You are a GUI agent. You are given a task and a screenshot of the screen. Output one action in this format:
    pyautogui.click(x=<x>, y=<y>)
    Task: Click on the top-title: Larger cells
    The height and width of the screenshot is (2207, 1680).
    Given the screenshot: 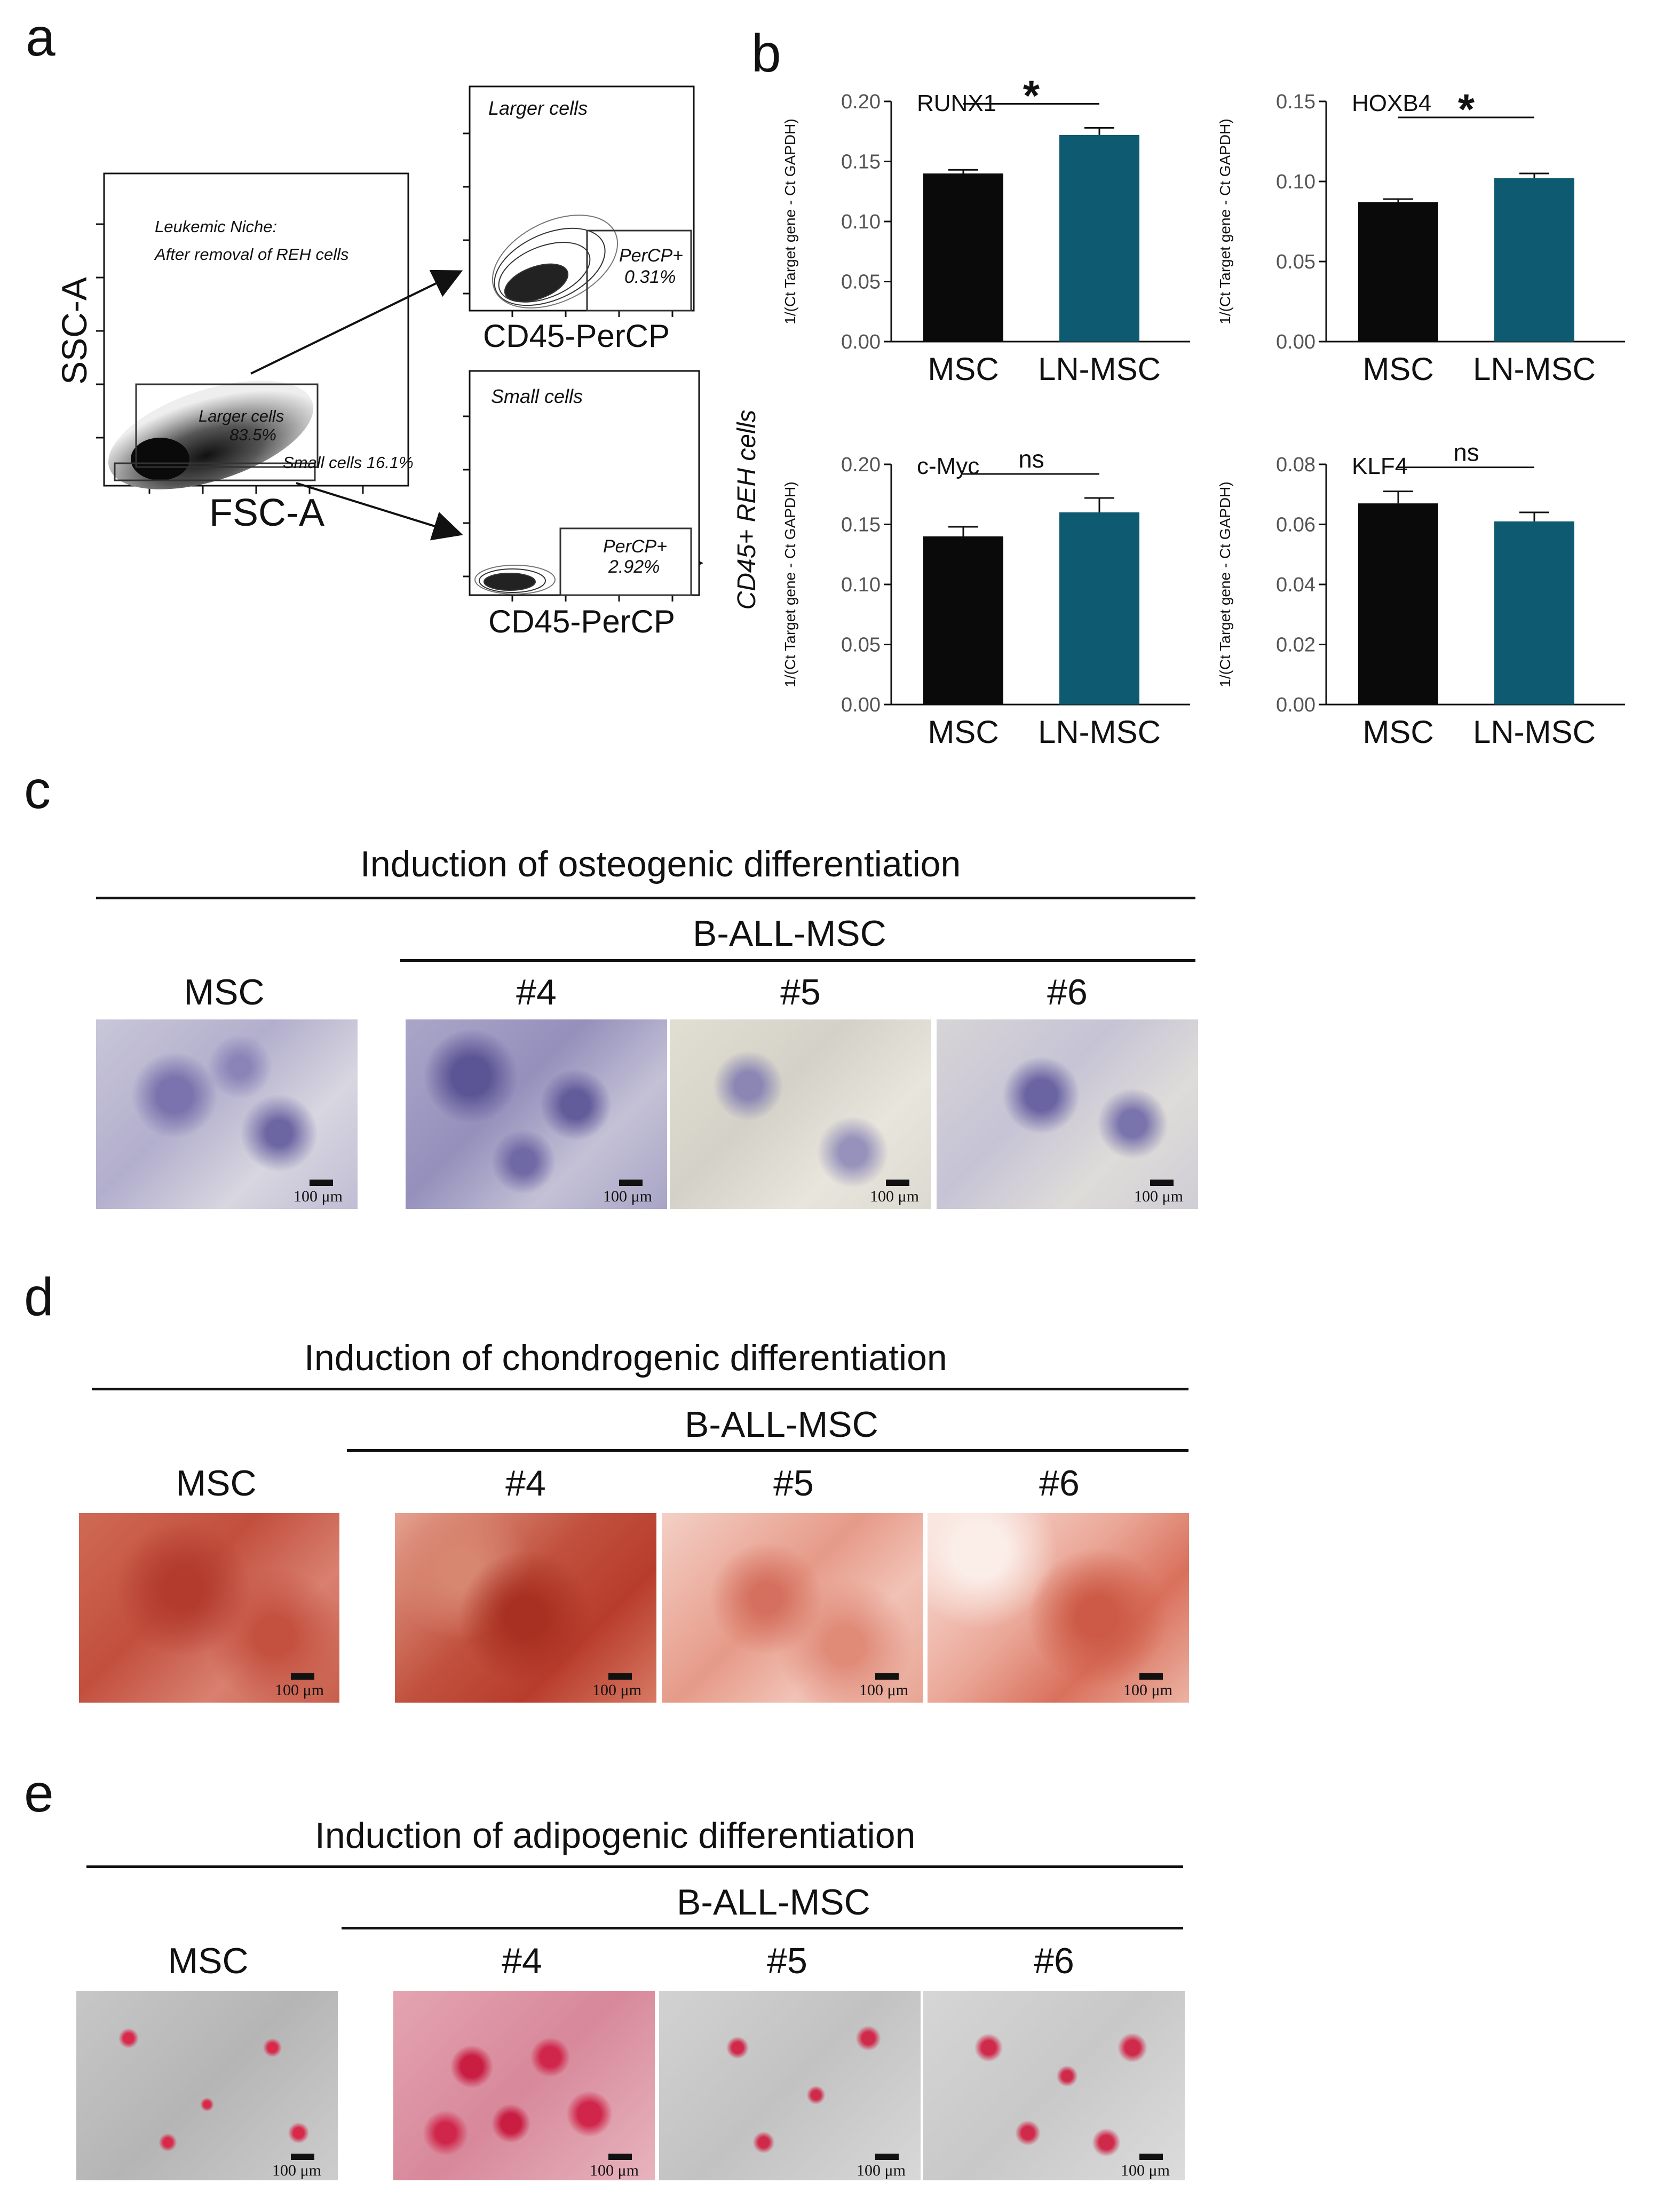 What is the action you would take?
    pyautogui.click(x=538, y=108)
    